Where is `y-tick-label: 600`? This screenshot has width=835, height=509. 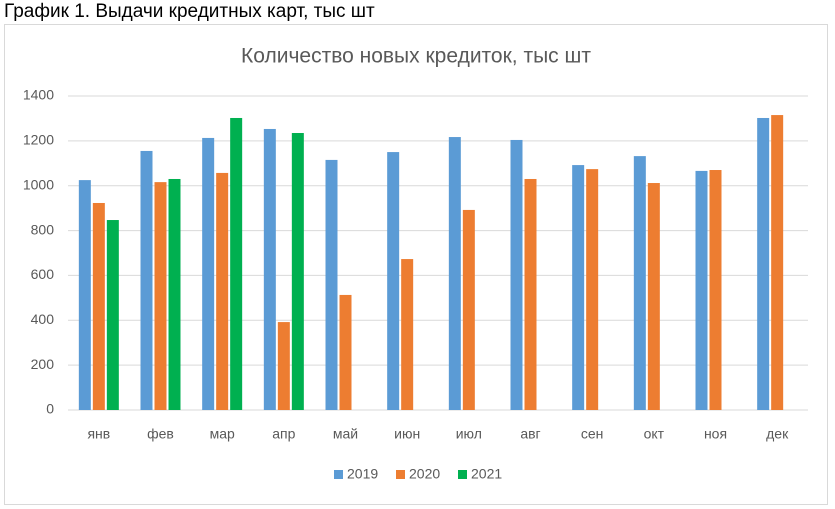 y-tick-label: 600 is located at coordinates (43, 274).